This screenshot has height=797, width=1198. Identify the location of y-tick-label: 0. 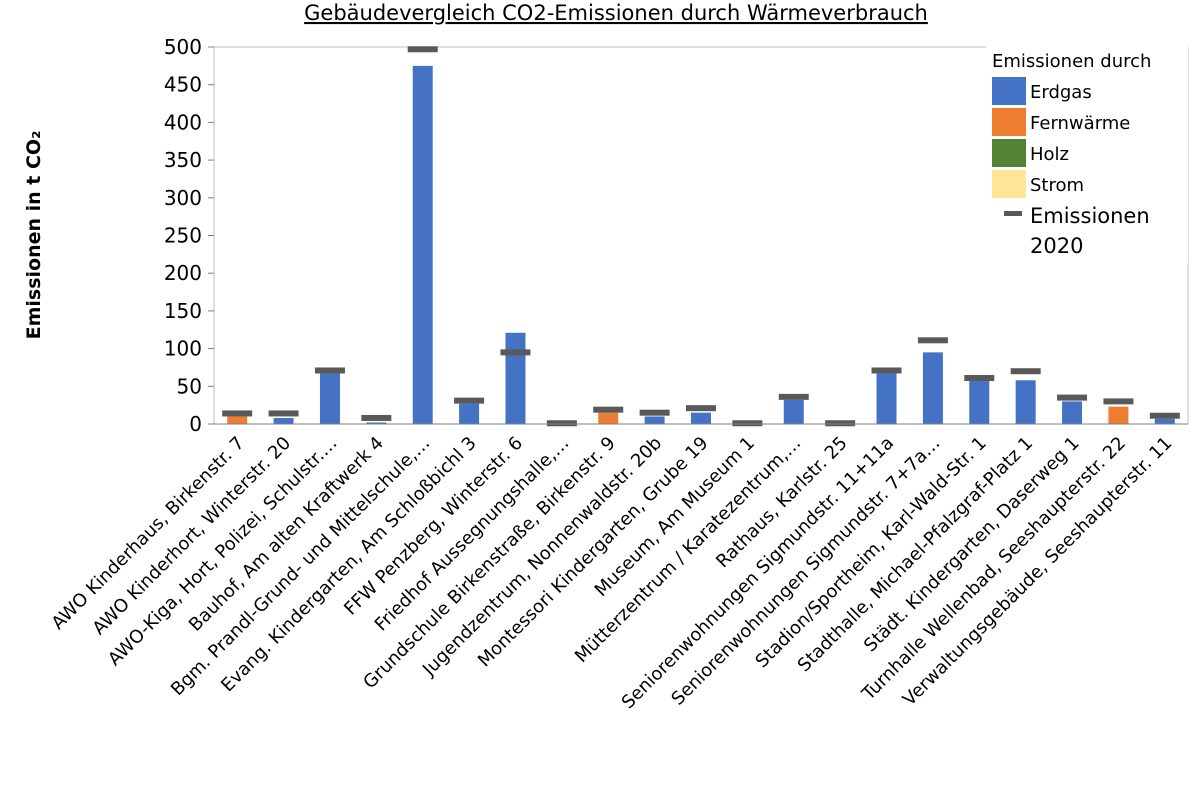
(195, 424).